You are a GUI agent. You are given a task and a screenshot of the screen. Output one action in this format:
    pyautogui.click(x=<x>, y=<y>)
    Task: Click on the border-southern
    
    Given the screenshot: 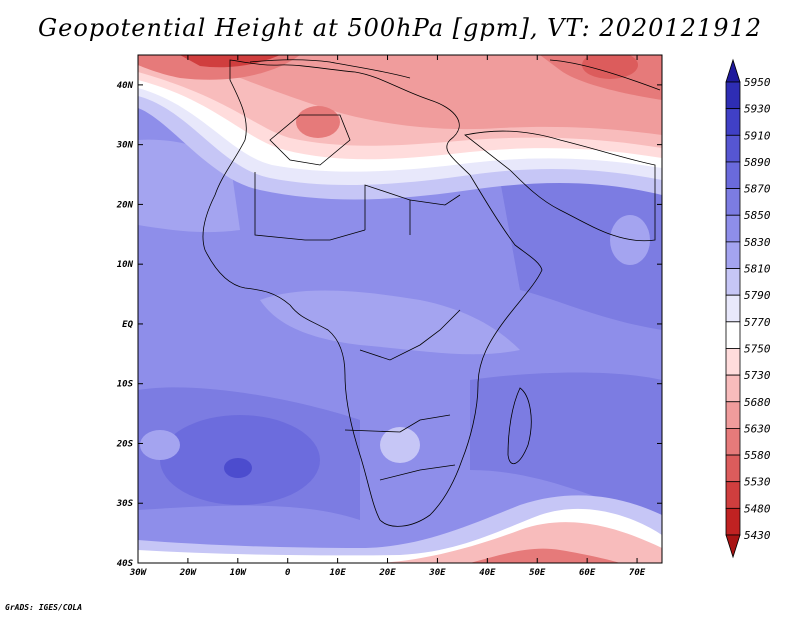 What is the action you would take?
    pyautogui.click(x=397, y=423)
    